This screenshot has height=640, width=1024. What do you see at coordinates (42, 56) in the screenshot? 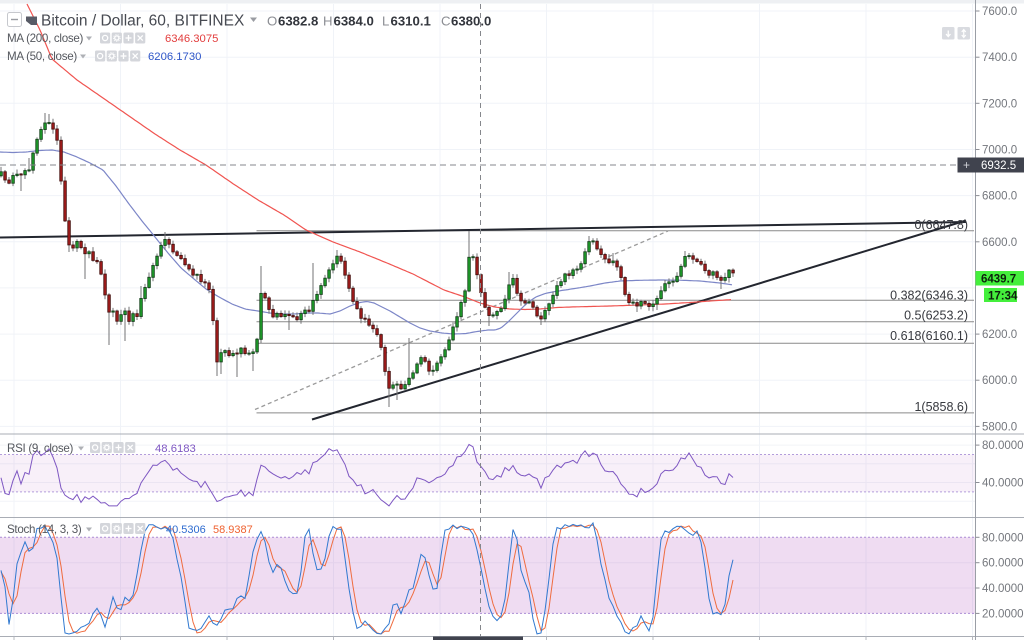
I see `svg-text: MA (50, close)` at bounding box center [42, 56].